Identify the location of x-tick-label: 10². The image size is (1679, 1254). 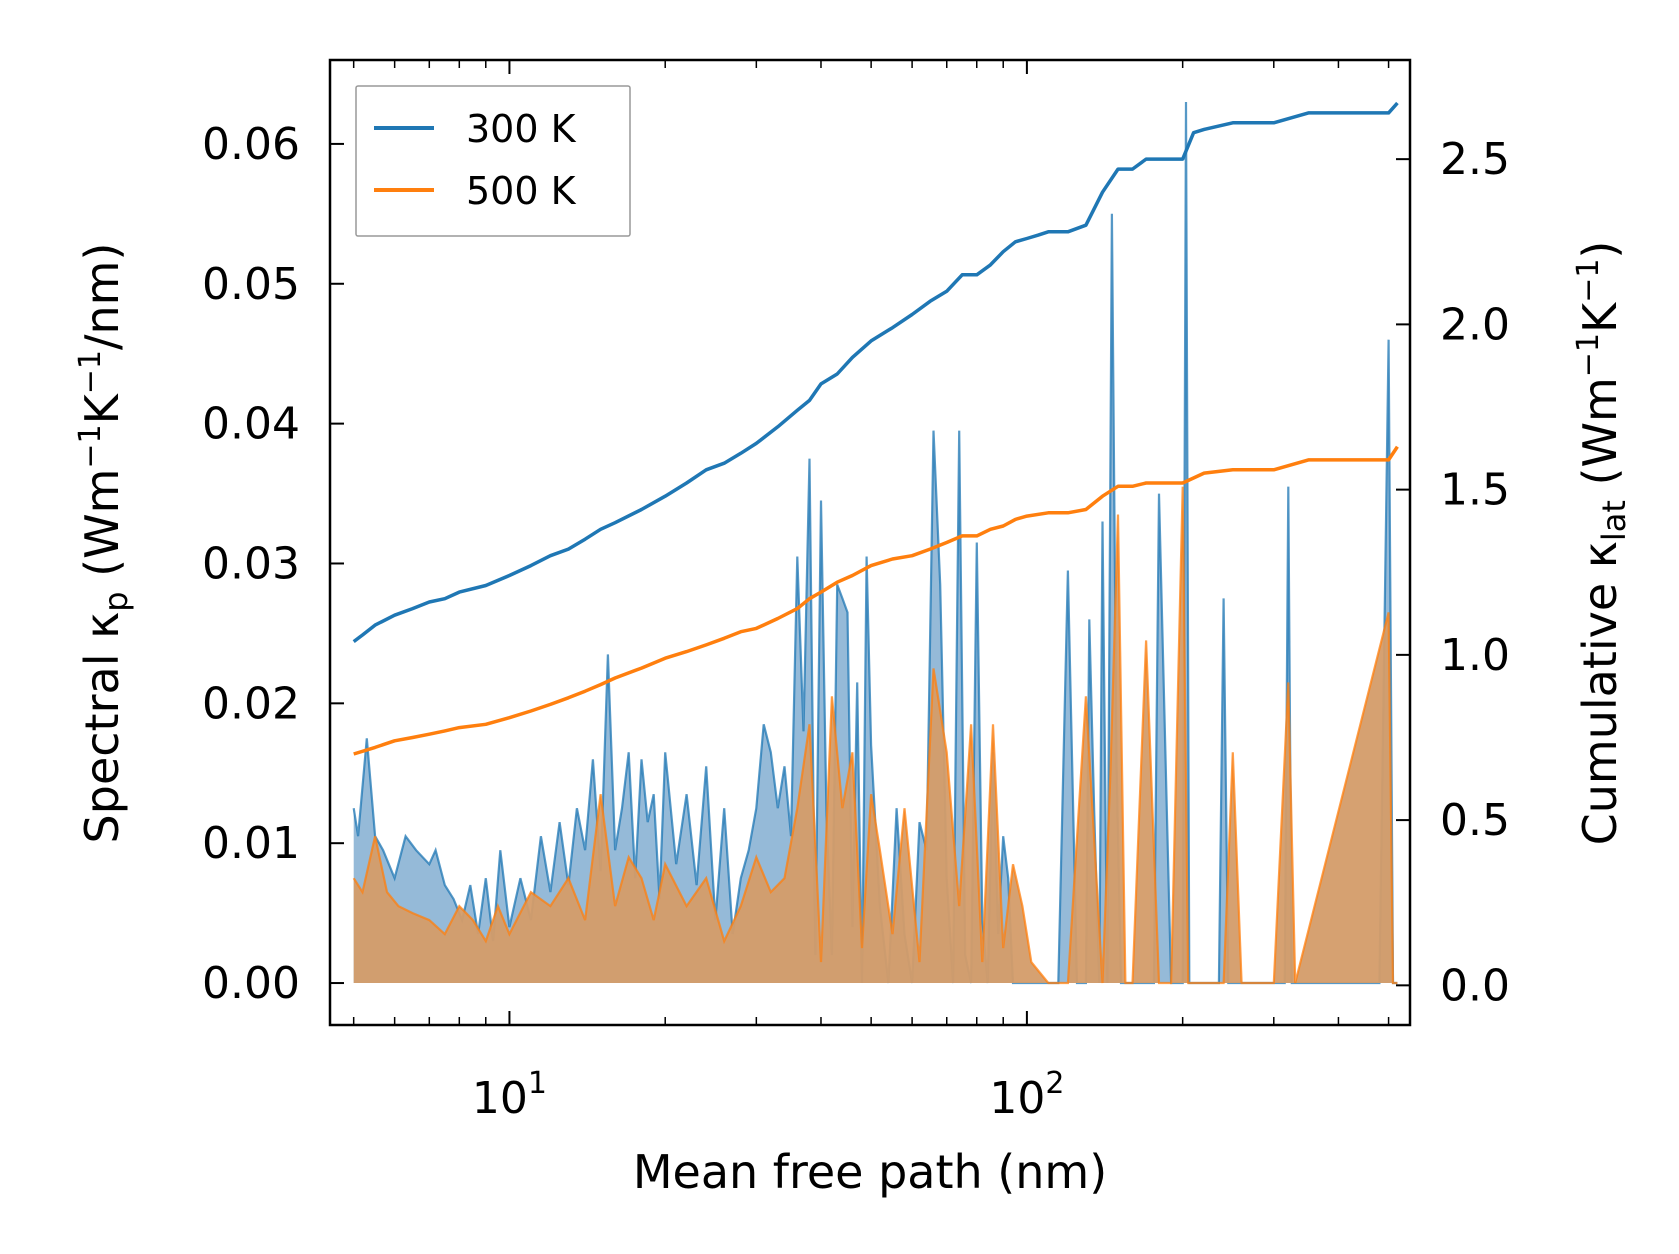
(1026, 1095).